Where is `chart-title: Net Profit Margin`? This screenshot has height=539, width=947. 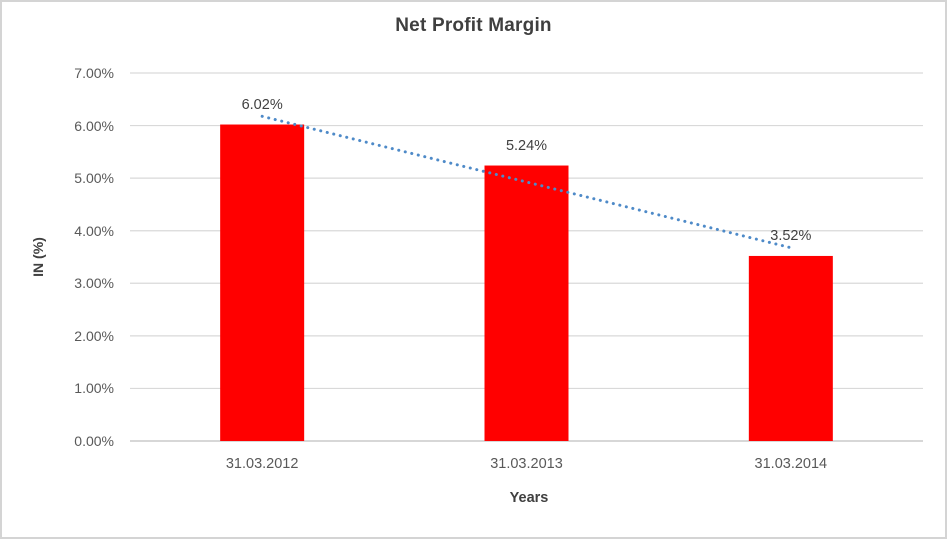
chart-title: Net Profit Margin is located at coordinates (473, 25).